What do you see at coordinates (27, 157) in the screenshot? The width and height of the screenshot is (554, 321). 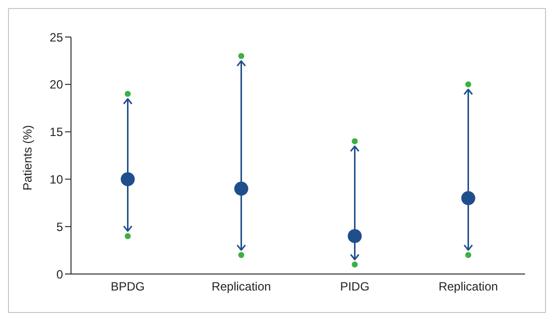 I see `y-axis-title: Patients (%)` at bounding box center [27, 157].